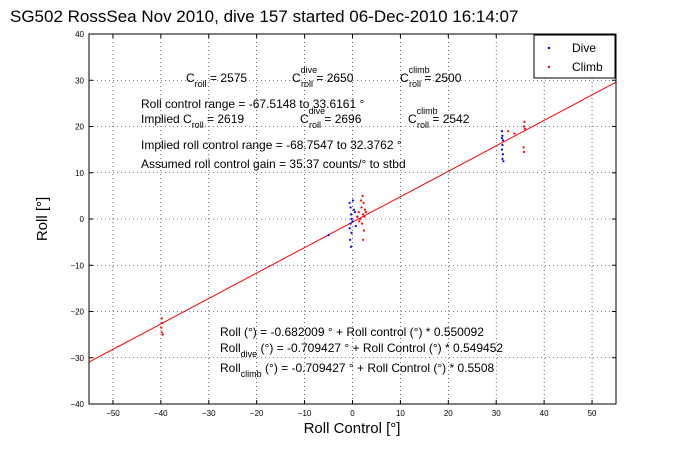 The width and height of the screenshot is (681, 454). Describe the element at coordinates (584, 48) in the screenshot. I see `legend-dive-label: Dive` at that location.